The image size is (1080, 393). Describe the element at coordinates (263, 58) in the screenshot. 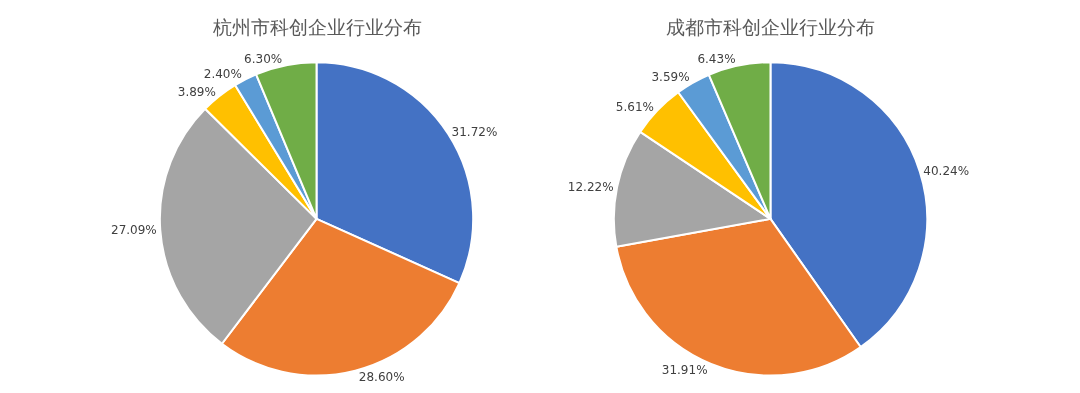

I see `data-label: 6.30%` at that location.